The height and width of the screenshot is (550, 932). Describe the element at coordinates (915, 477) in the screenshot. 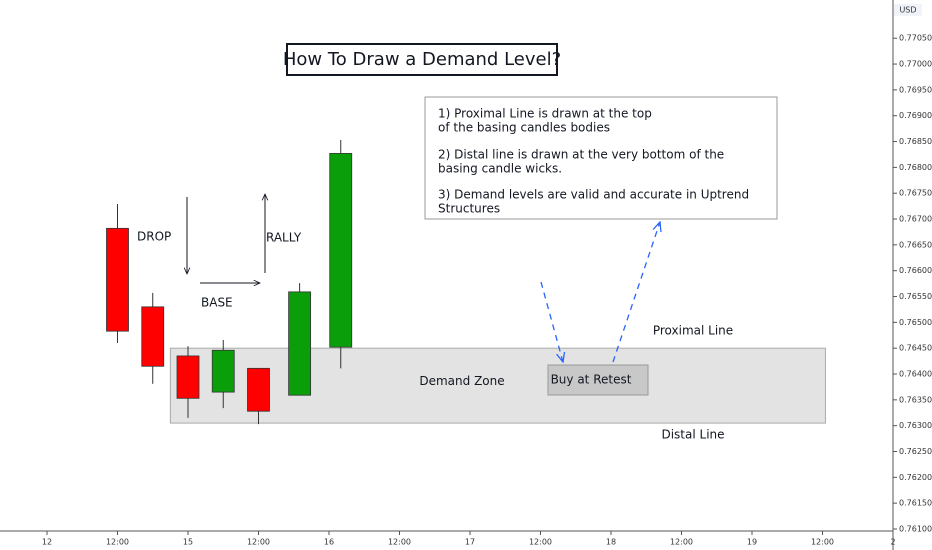

I see `y-tick-label: 0.76200` at that location.